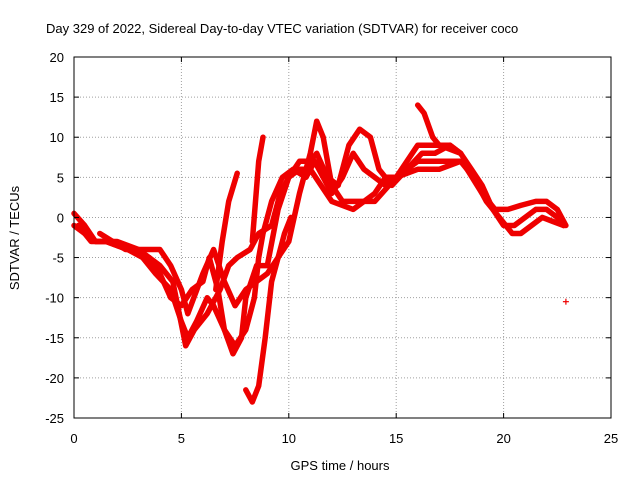 The width and height of the screenshot is (640, 480). What do you see at coordinates (611, 438) in the screenshot?
I see `x-tick-label: 25` at bounding box center [611, 438].